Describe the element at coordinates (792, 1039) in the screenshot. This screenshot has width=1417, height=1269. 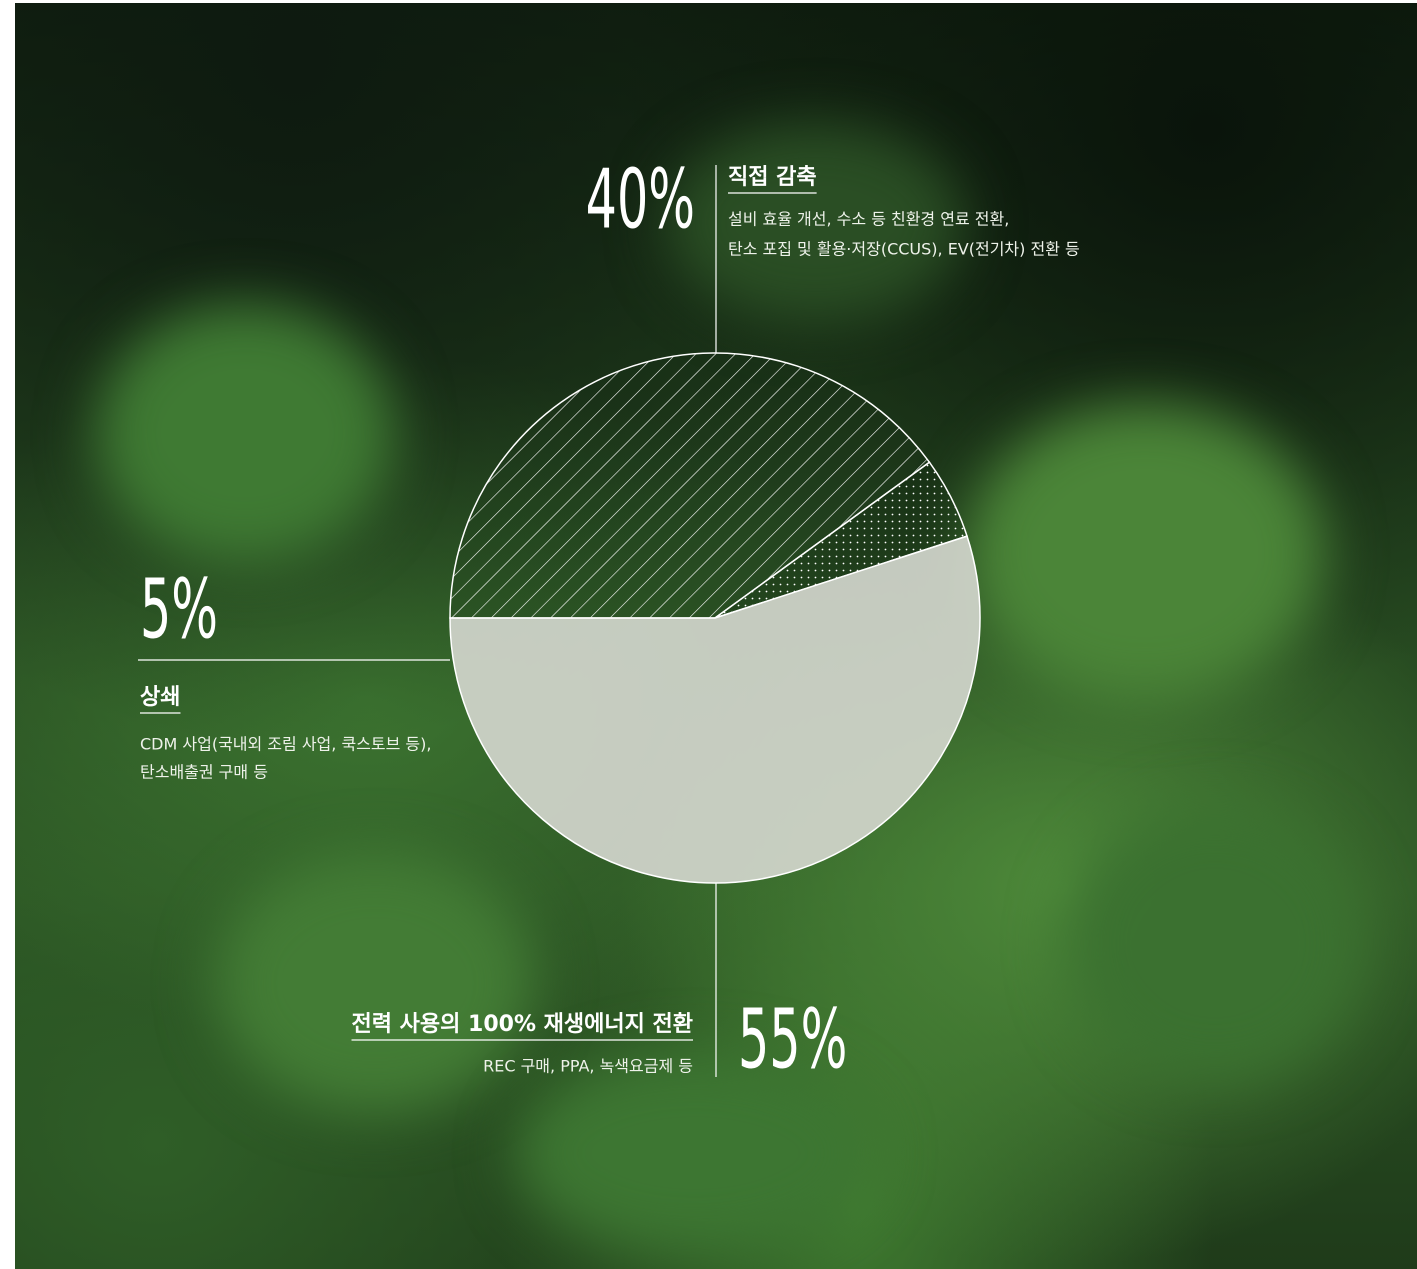
I see `value-label: 55%` at that location.